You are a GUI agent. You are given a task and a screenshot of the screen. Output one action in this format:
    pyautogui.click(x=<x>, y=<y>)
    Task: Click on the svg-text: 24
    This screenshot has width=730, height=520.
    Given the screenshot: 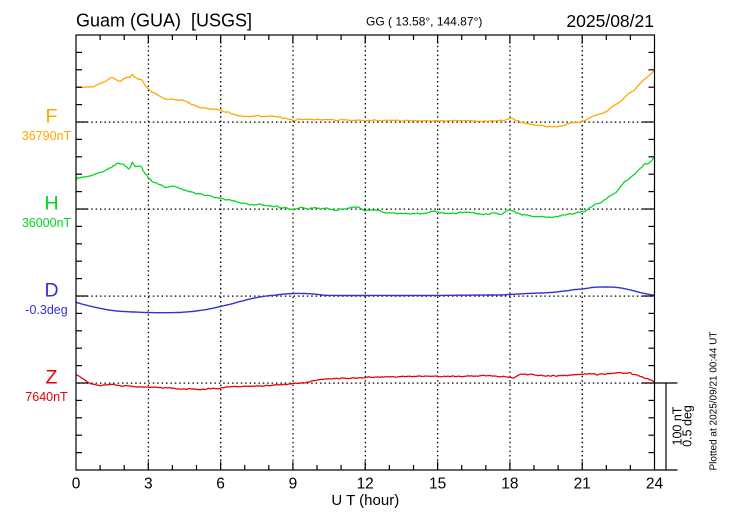 What is the action you would take?
    pyautogui.click(x=655, y=483)
    